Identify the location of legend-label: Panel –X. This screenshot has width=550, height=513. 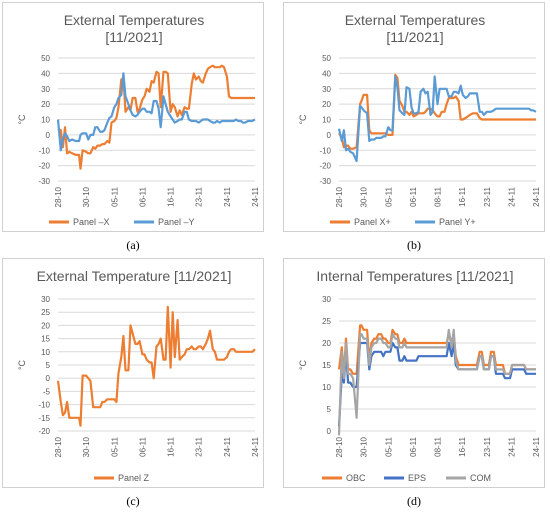
(91, 222).